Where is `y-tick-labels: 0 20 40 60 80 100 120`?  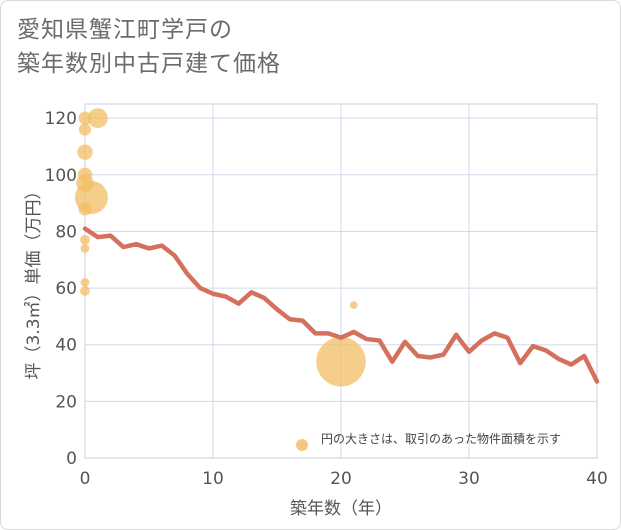
y-tick-labels: 0 20 40 60 80 100 120 is located at coordinates (61, 289).